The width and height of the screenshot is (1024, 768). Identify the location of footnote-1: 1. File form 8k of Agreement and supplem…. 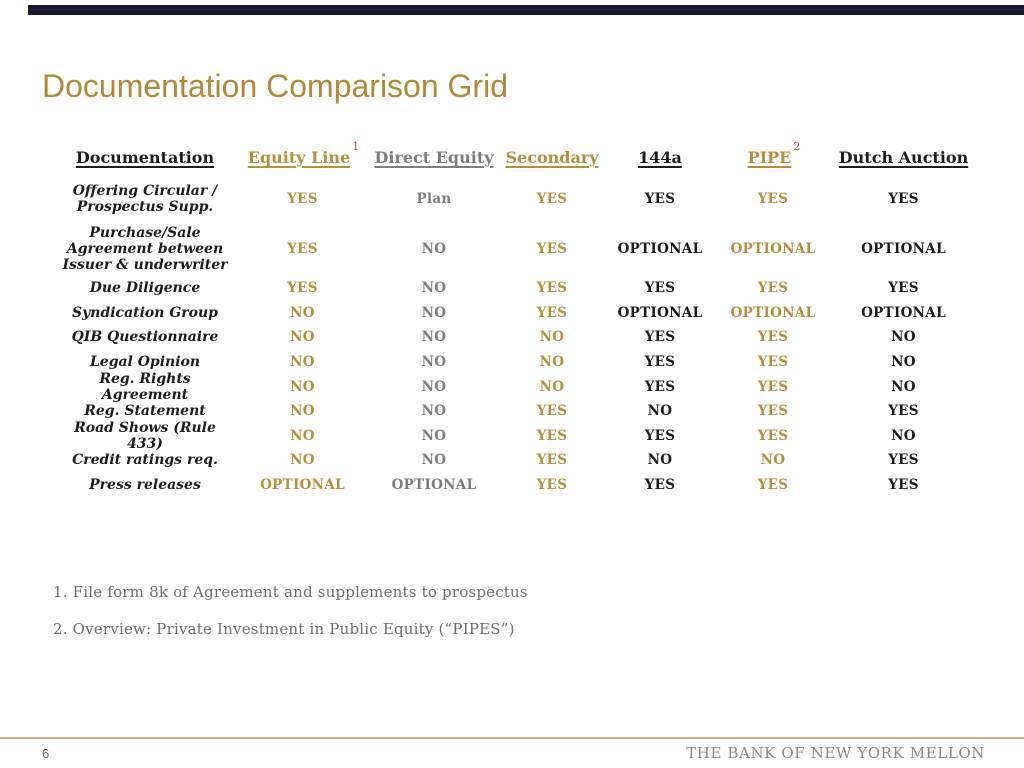
(290, 592).